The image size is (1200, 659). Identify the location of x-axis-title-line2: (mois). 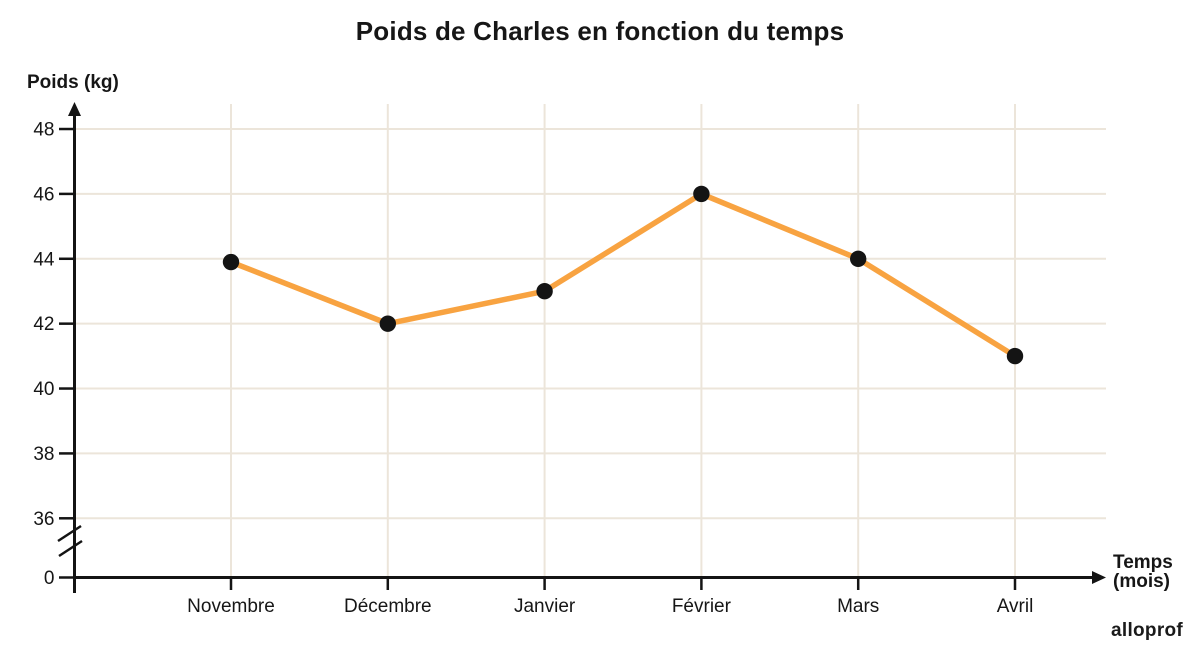
(1141, 581).